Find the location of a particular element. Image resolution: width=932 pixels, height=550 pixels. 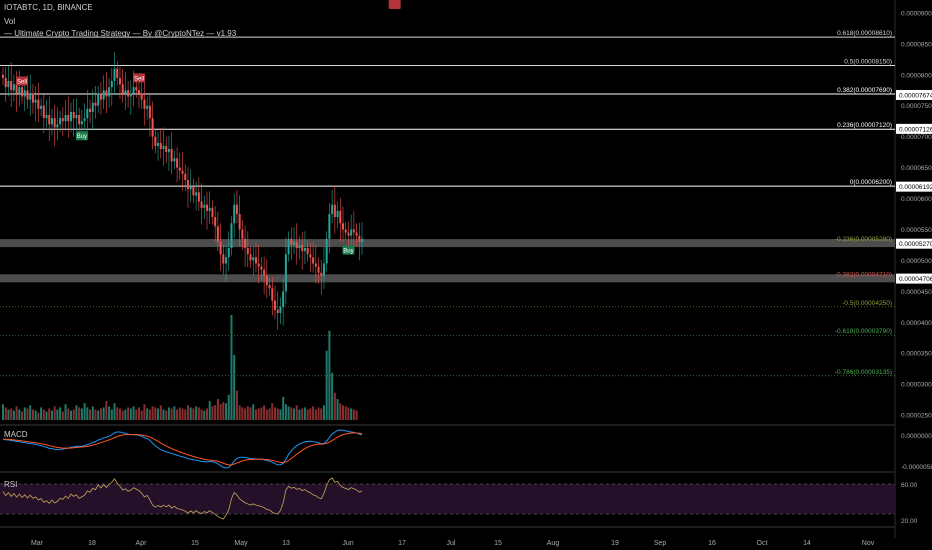

price-badge-label: 0.00005270 is located at coordinates (915, 244).